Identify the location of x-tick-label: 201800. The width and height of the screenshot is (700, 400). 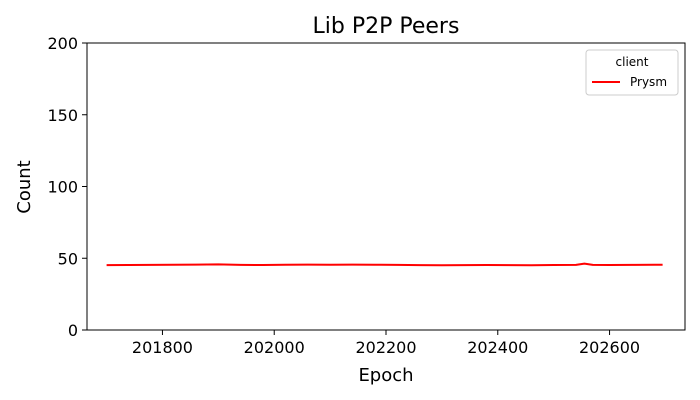
(162, 347).